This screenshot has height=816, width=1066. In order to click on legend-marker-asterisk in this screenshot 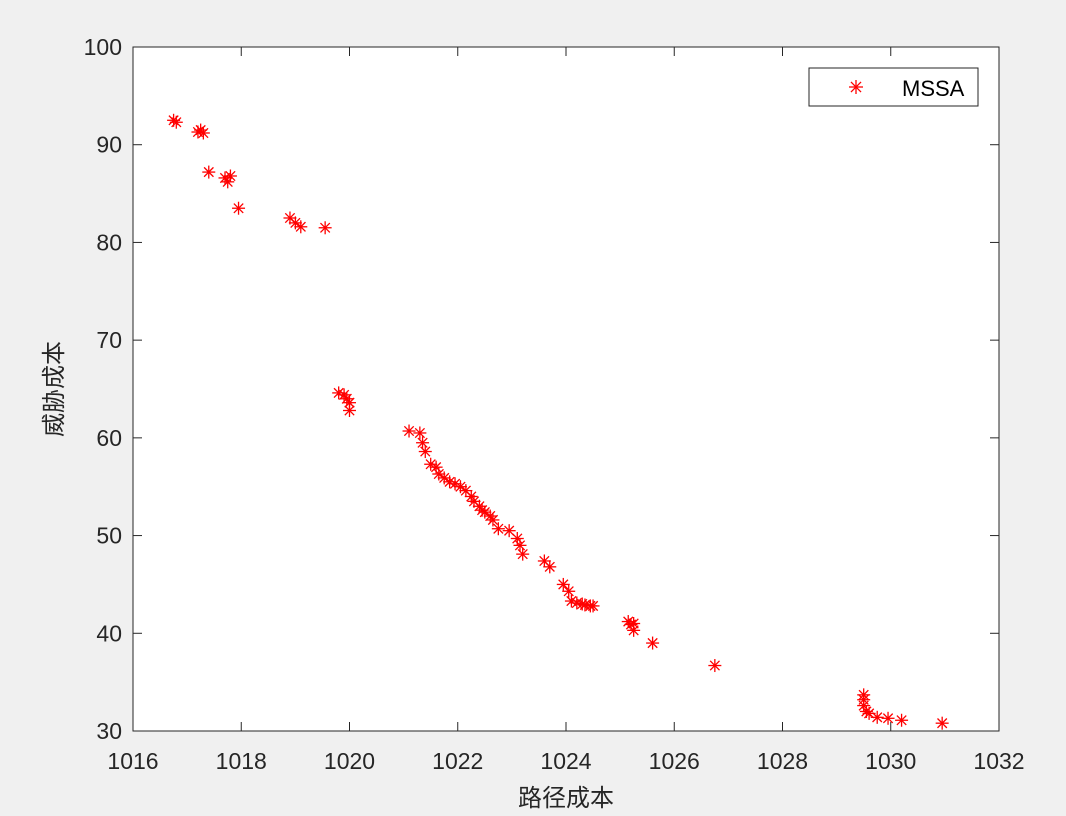, I will do `click(856, 87)`.